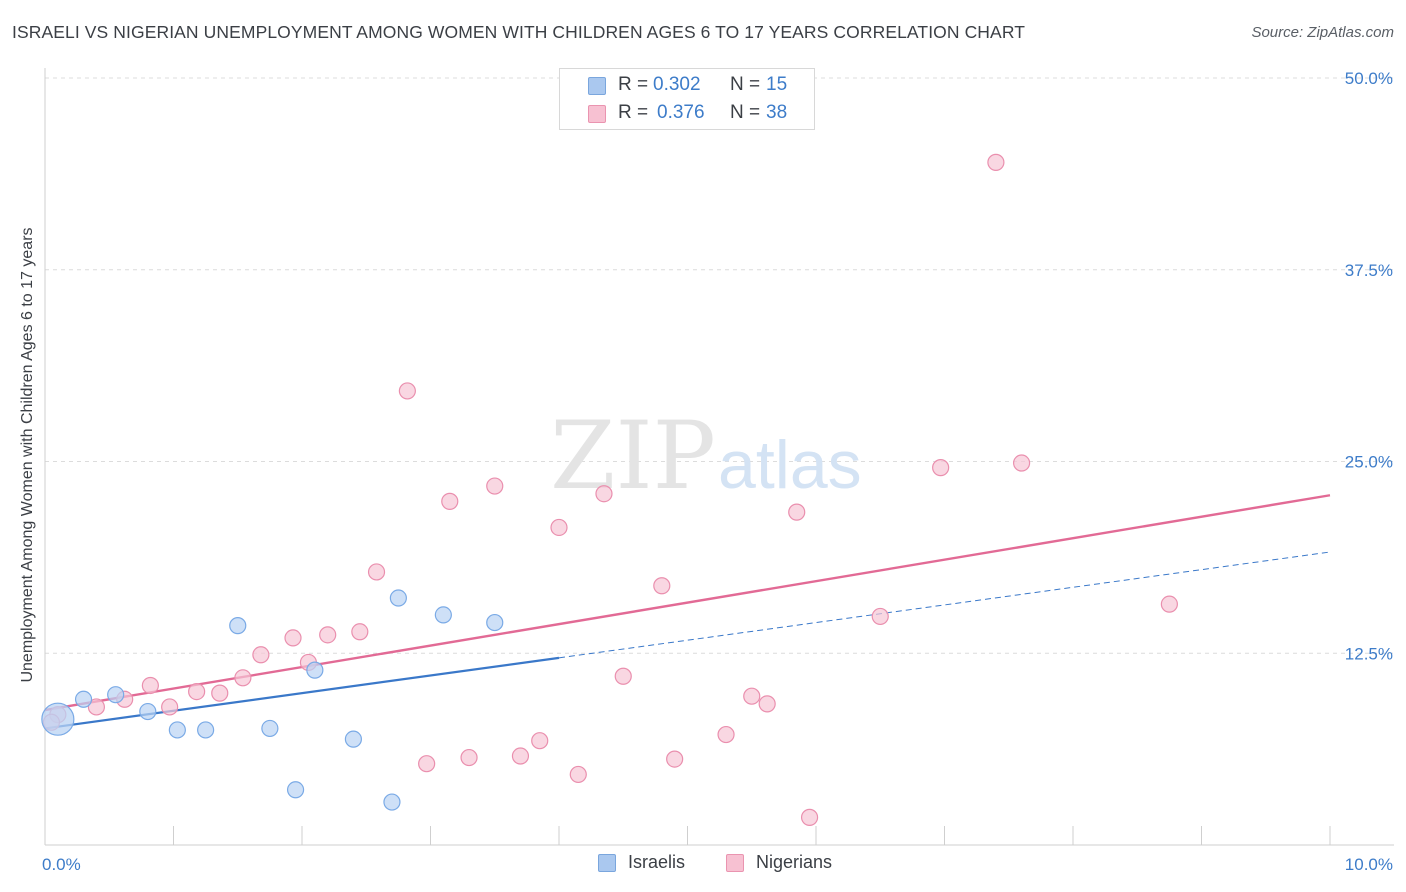 The height and width of the screenshot is (892, 1406). Describe the element at coordinates (677, 84) in the screenshot. I see `r-value: 0.302` at that location.